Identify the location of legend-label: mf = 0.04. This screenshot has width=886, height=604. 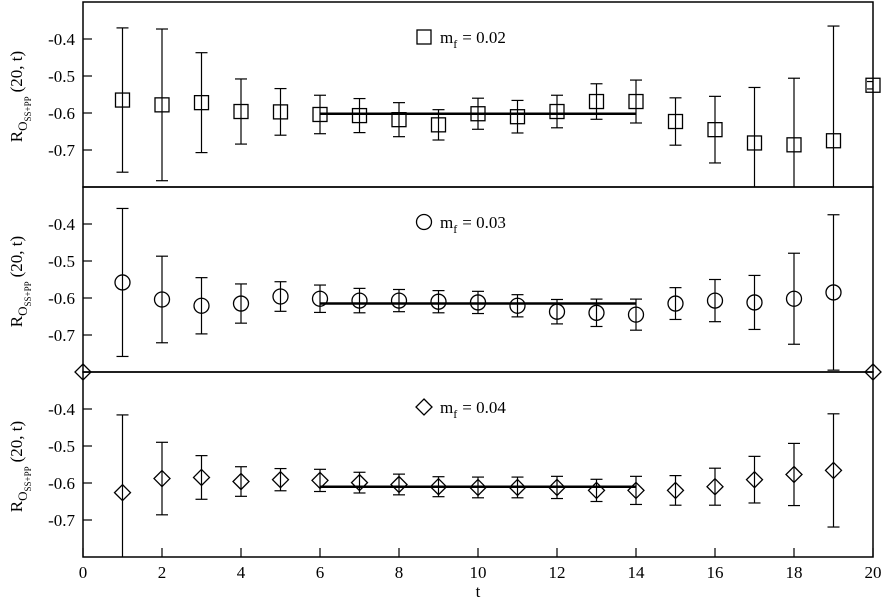
(473, 409).